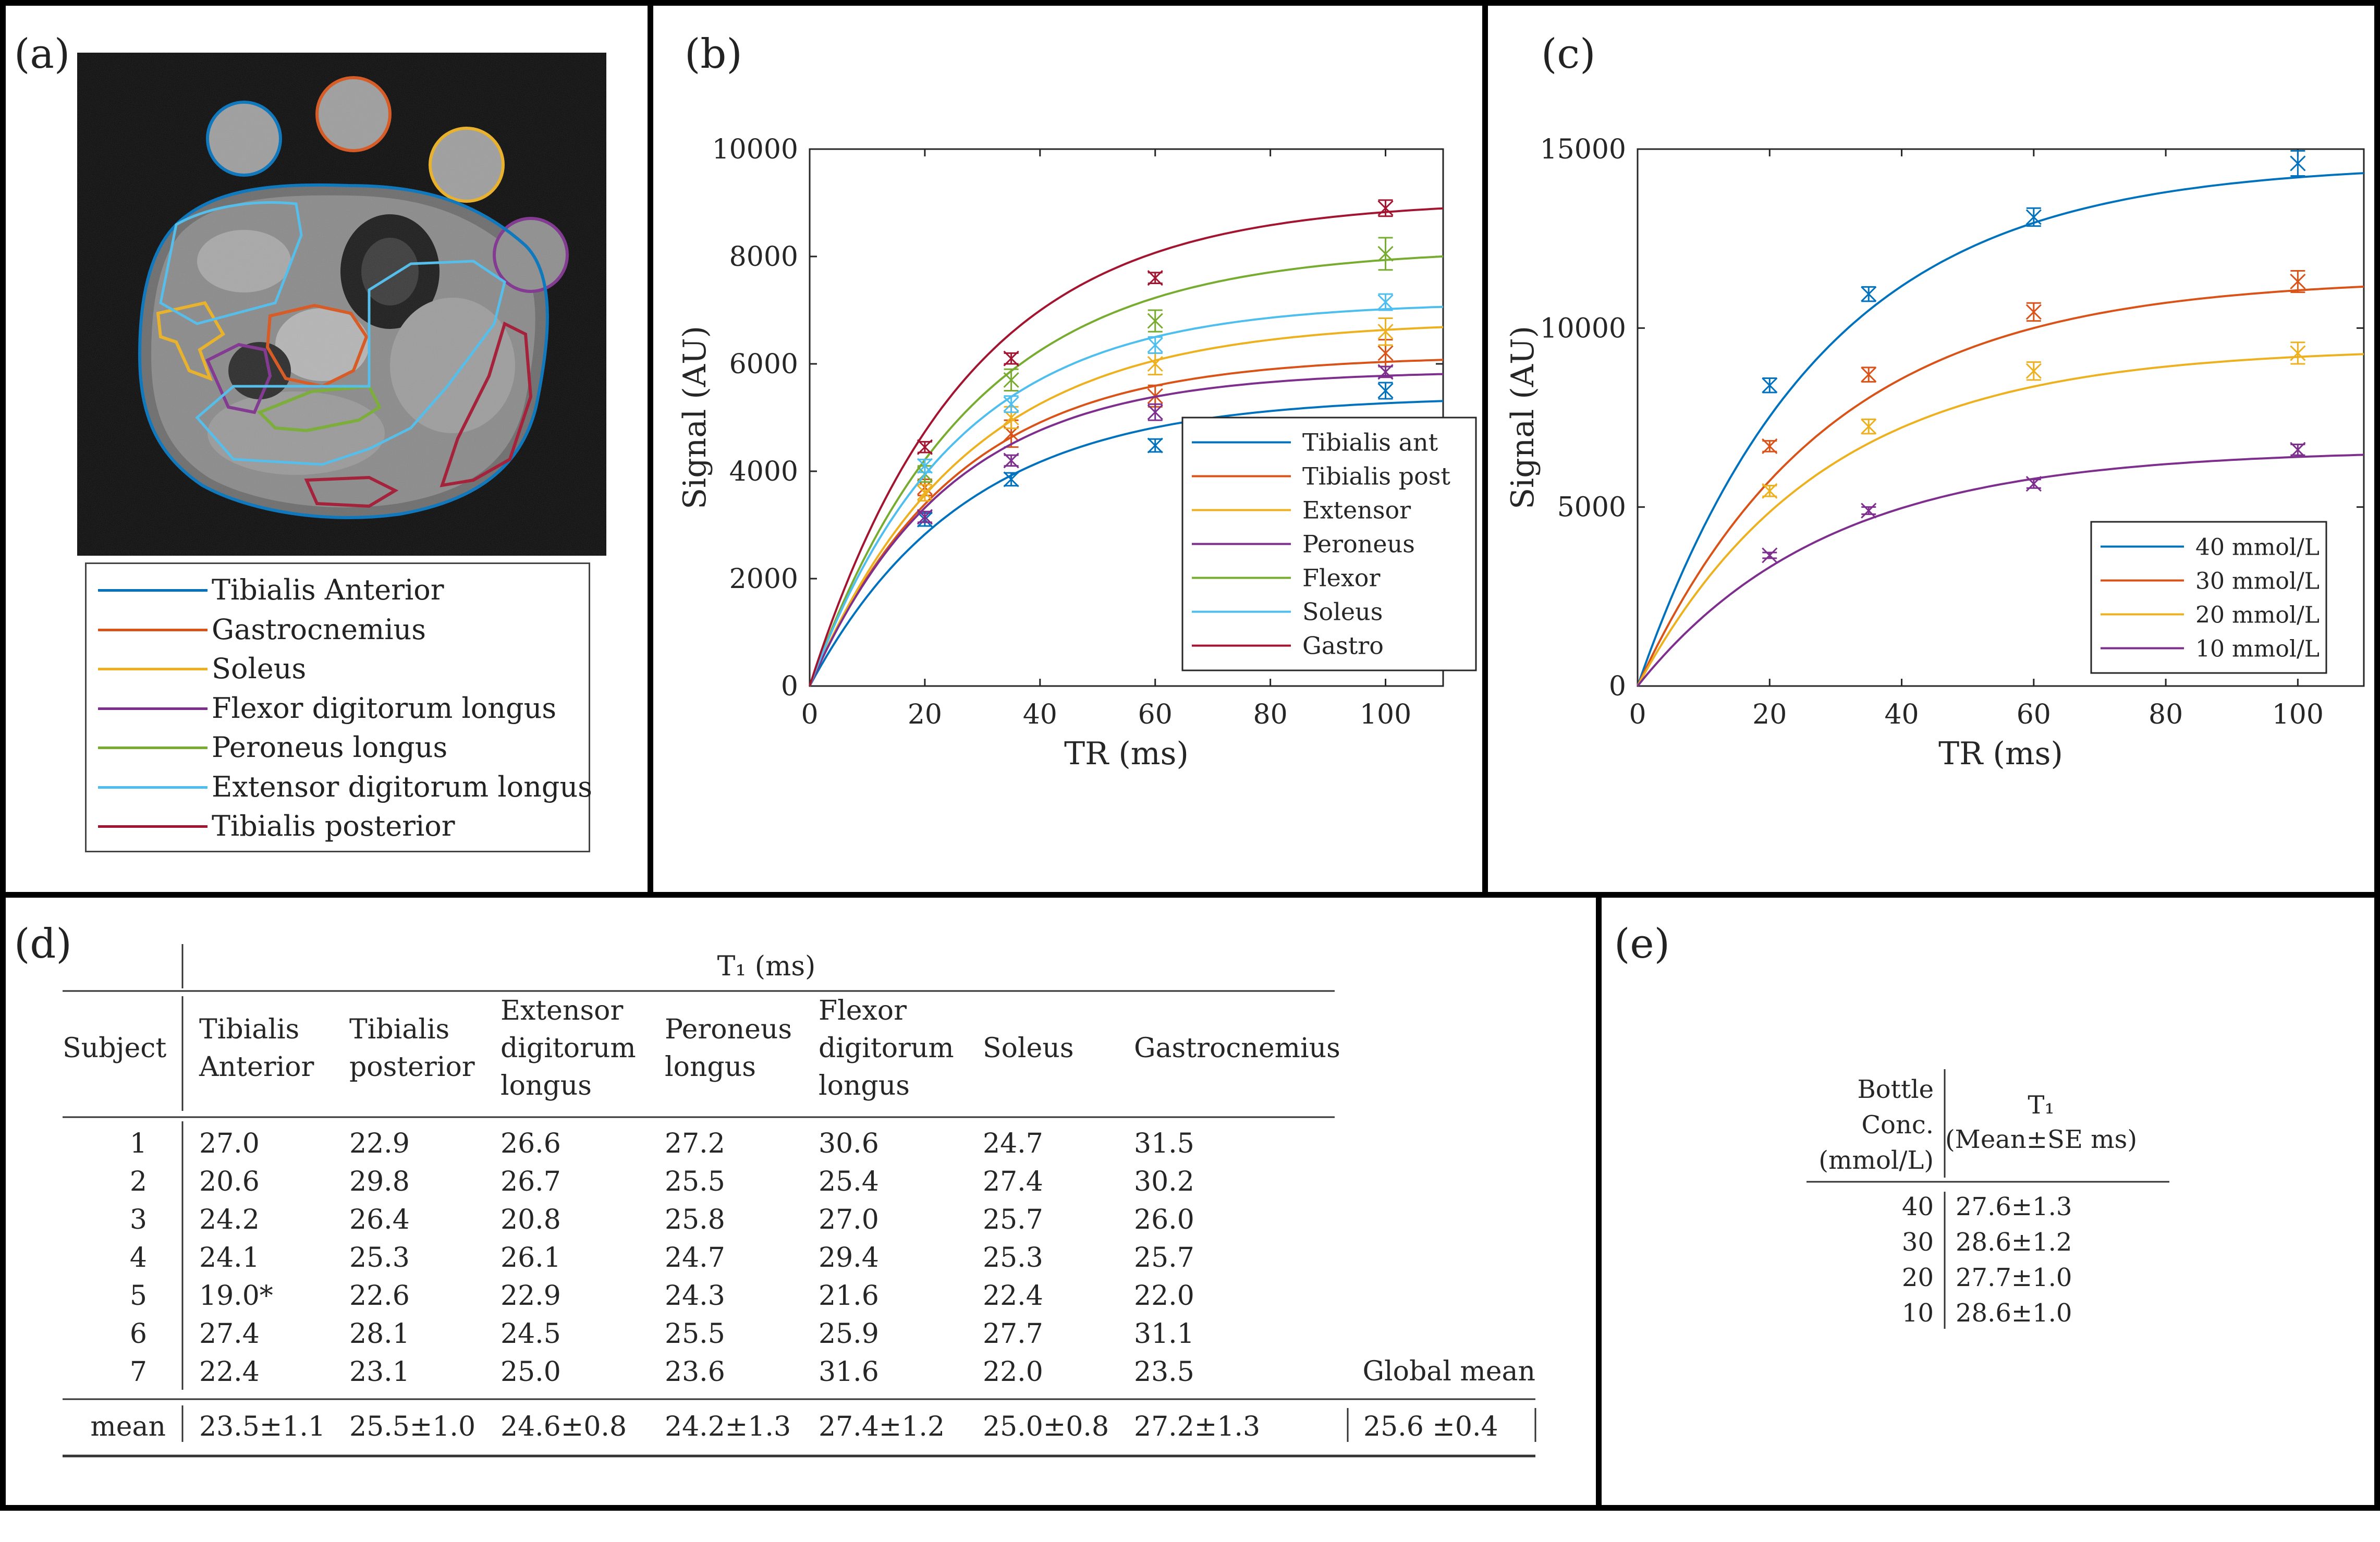  I want to click on table-cell: 25.8, so click(695, 1219).